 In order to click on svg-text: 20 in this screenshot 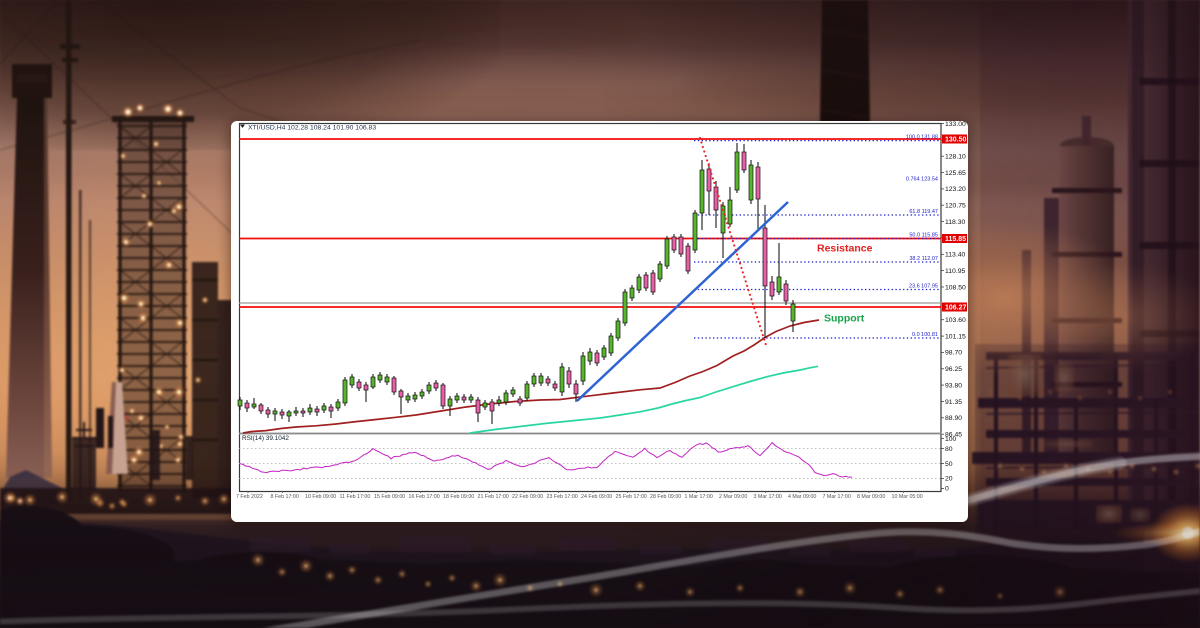, I will do `click(949, 479)`.